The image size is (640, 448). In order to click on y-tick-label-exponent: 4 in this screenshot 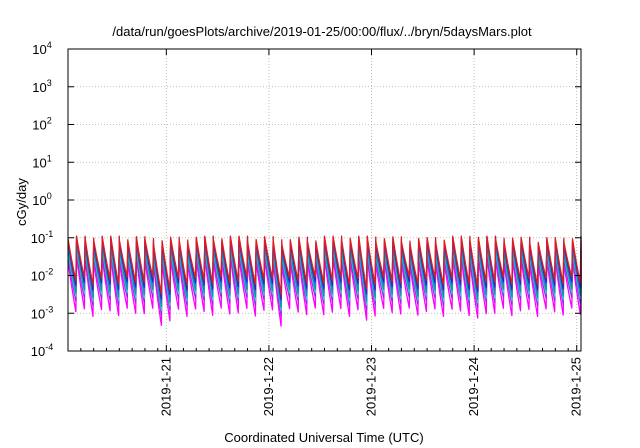, I will do `click(49, 45)`.